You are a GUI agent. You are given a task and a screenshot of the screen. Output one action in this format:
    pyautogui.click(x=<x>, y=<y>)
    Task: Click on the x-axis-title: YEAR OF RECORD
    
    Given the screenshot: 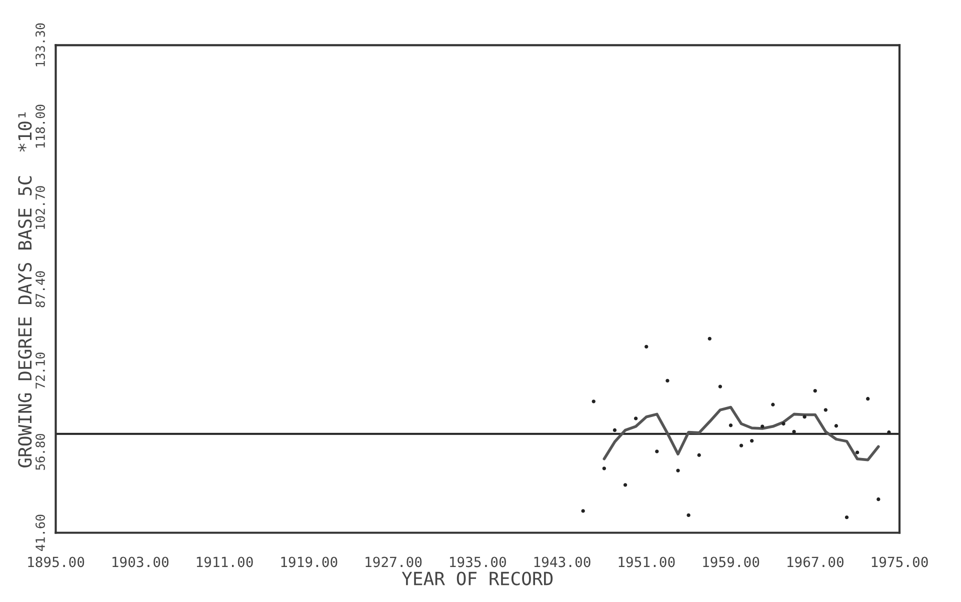 What is the action you would take?
    pyautogui.click(x=477, y=579)
    